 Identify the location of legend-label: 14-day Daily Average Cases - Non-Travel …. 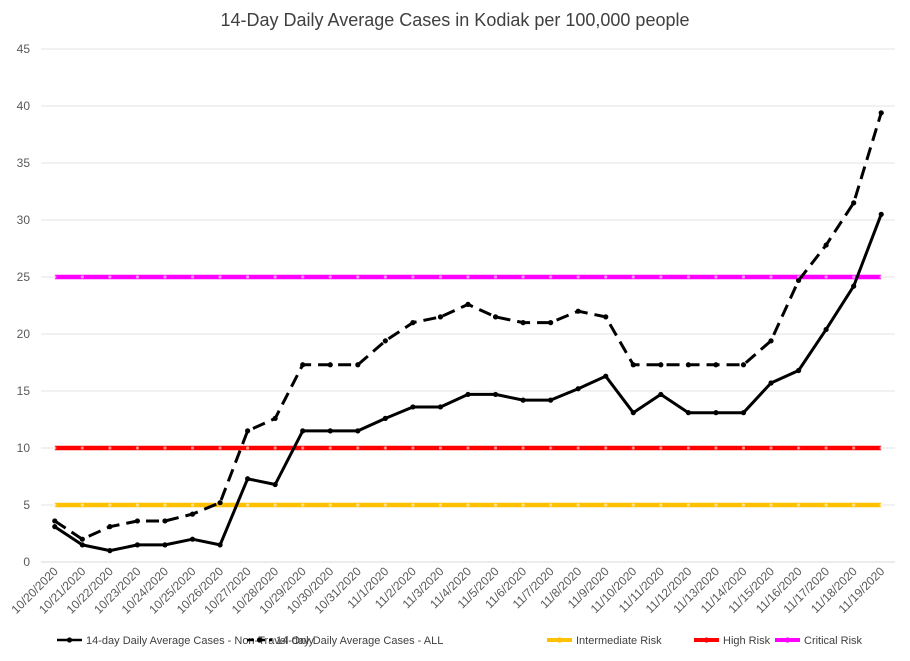
(200, 641).